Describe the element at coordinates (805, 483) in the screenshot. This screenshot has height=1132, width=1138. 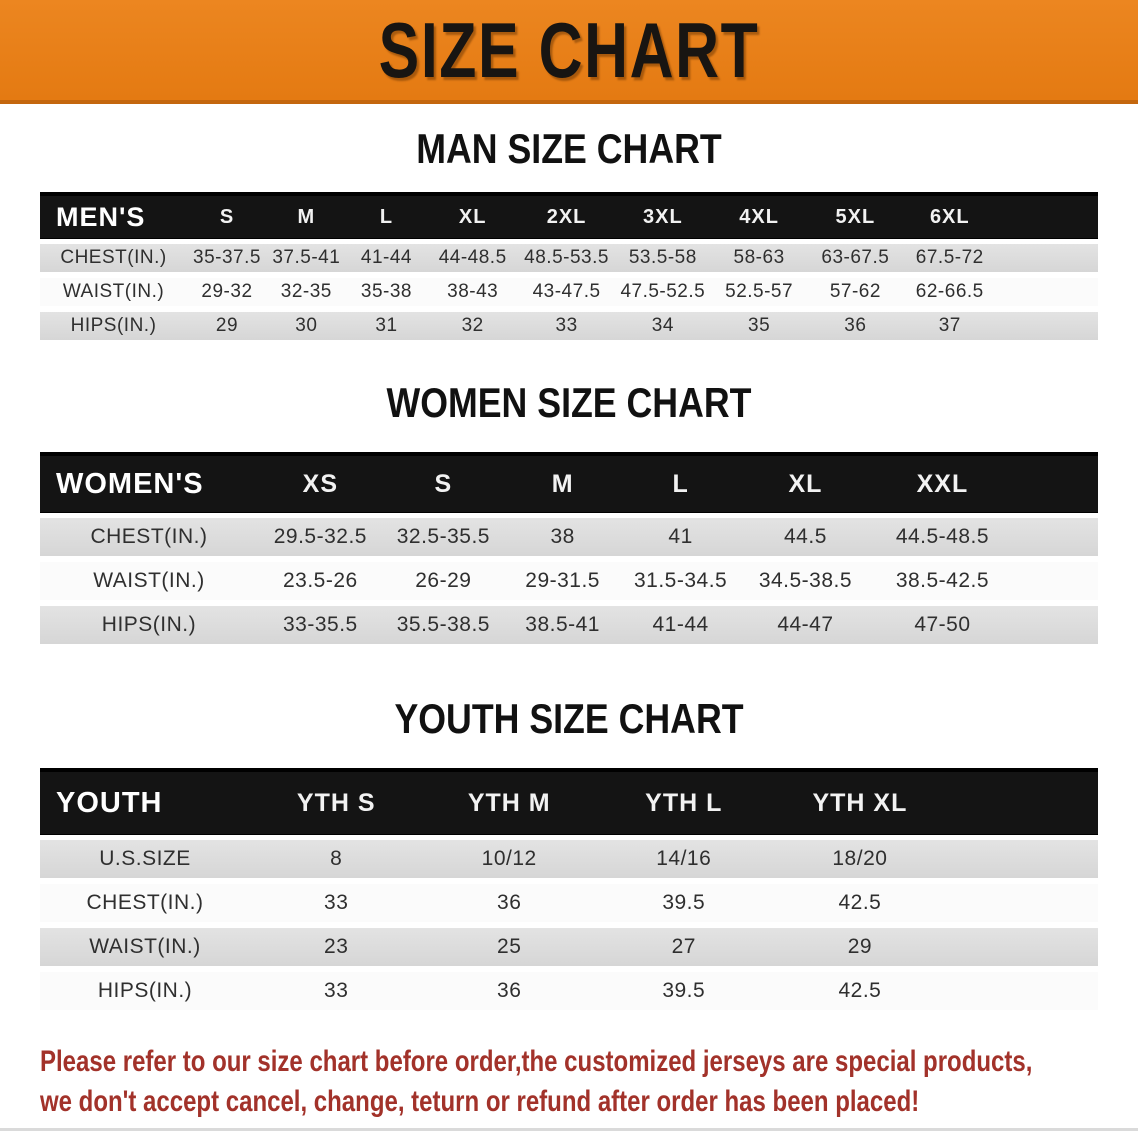
I see `size-column-header: XL` at that location.